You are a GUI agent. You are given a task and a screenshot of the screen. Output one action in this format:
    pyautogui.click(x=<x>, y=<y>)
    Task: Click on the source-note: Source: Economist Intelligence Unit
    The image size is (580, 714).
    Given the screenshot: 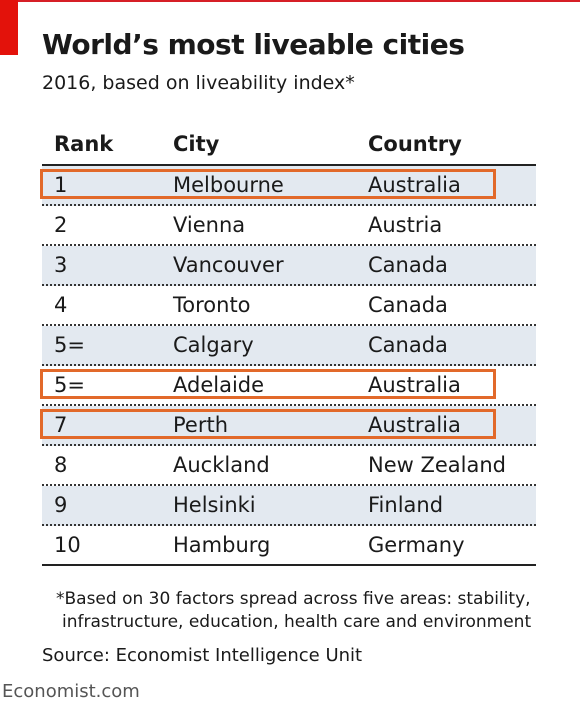 What is the action you would take?
    pyautogui.click(x=202, y=655)
    